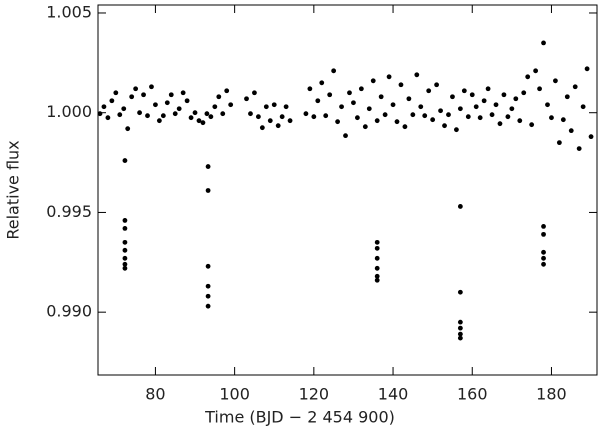 This screenshot has width=600, height=433. I want to click on x-tick-label: 80, so click(155, 394).